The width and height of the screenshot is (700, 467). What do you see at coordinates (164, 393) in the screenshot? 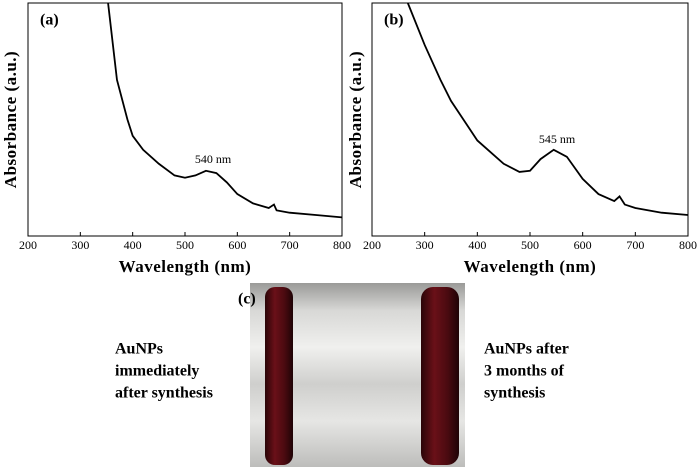
I see `caption: after synthesis` at bounding box center [164, 393].